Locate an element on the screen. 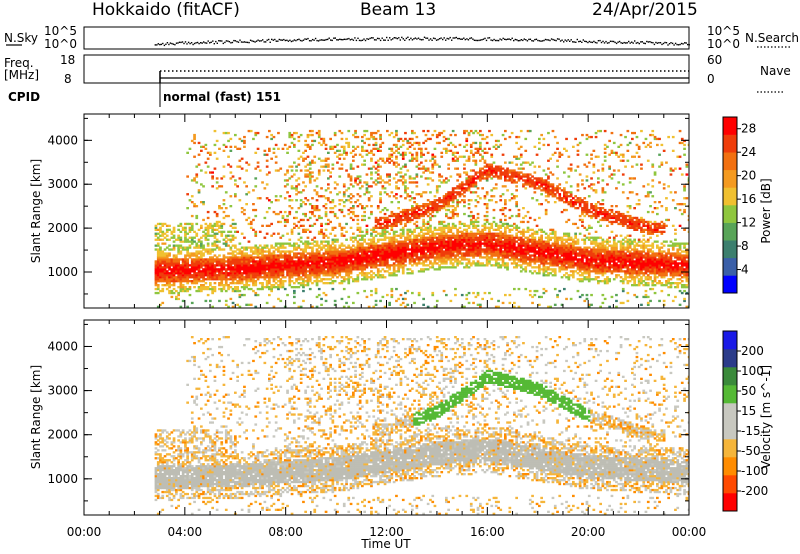 The width and height of the screenshot is (800, 554). nsky-tick-top: 10^5 is located at coordinates (60, 31).